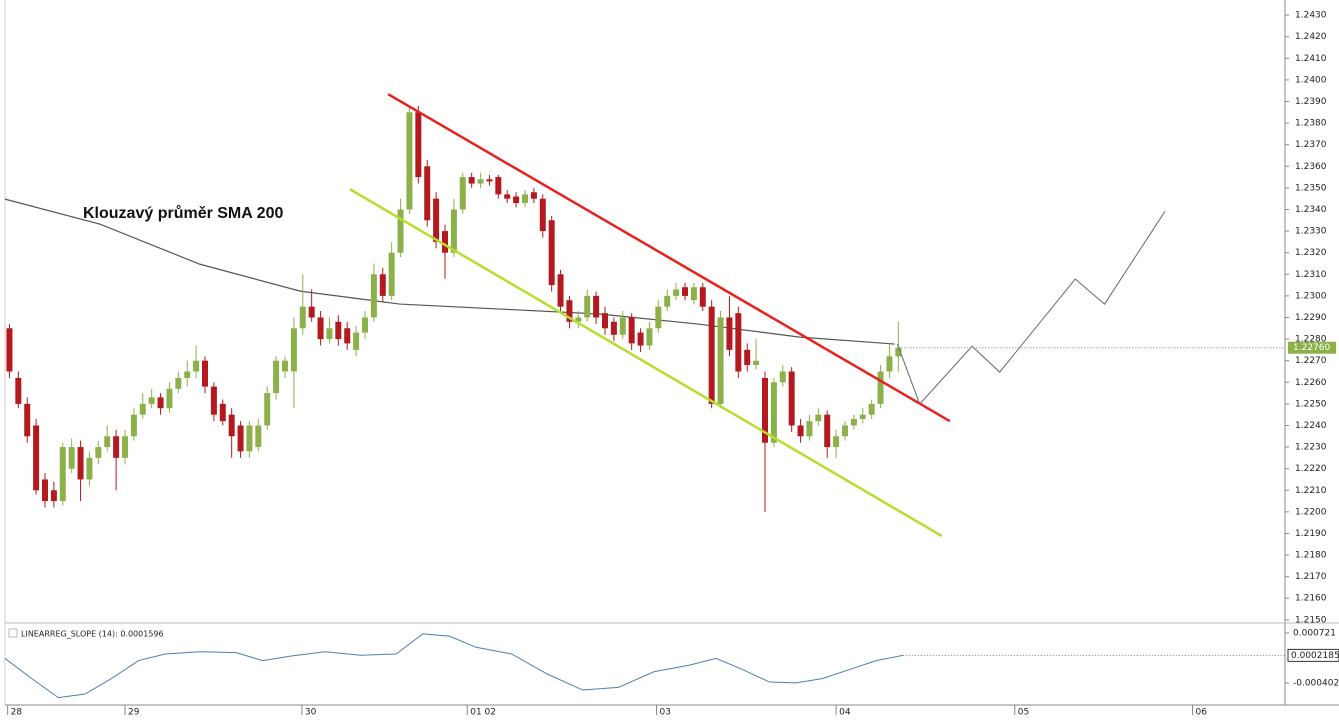 This screenshot has width=1339, height=726. I want to click on y-tick-label: 1.2230, so click(1311, 448).